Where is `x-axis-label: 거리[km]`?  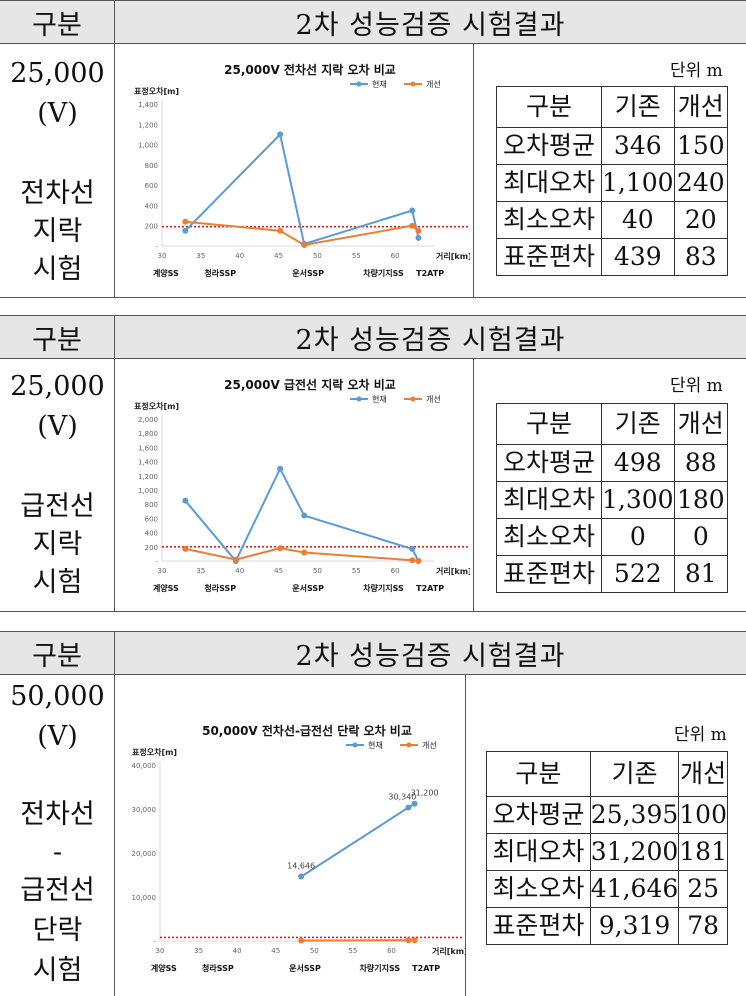 x-axis-label: 거리[km] is located at coordinates (453, 571).